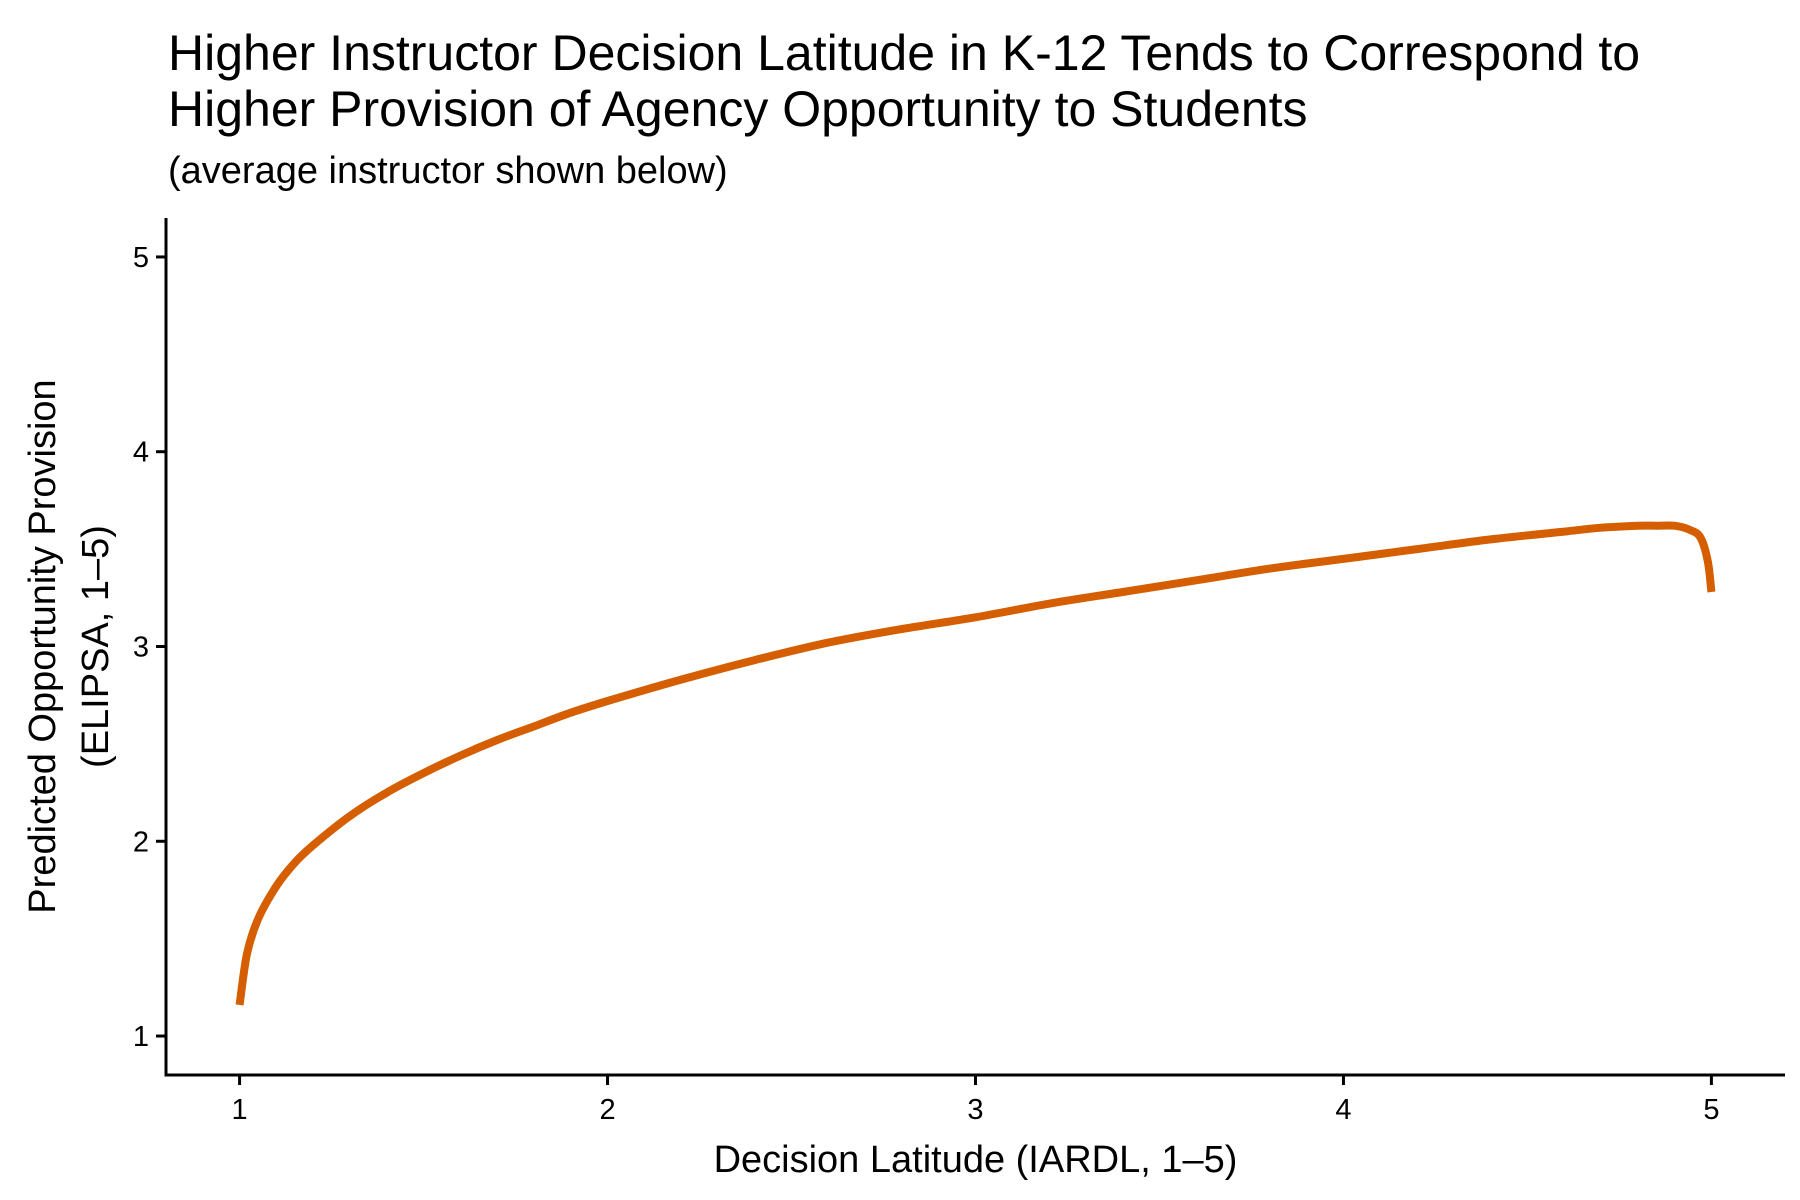  I want to click on y-tick-label: 3, so click(141, 648).